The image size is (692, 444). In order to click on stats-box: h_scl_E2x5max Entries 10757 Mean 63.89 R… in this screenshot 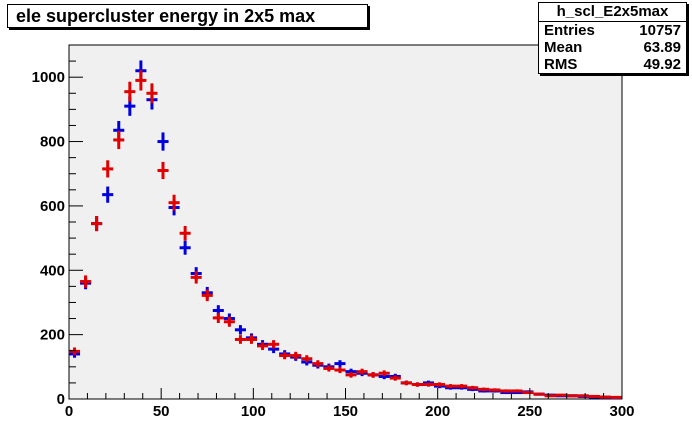, I will do `click(612, 38)`.